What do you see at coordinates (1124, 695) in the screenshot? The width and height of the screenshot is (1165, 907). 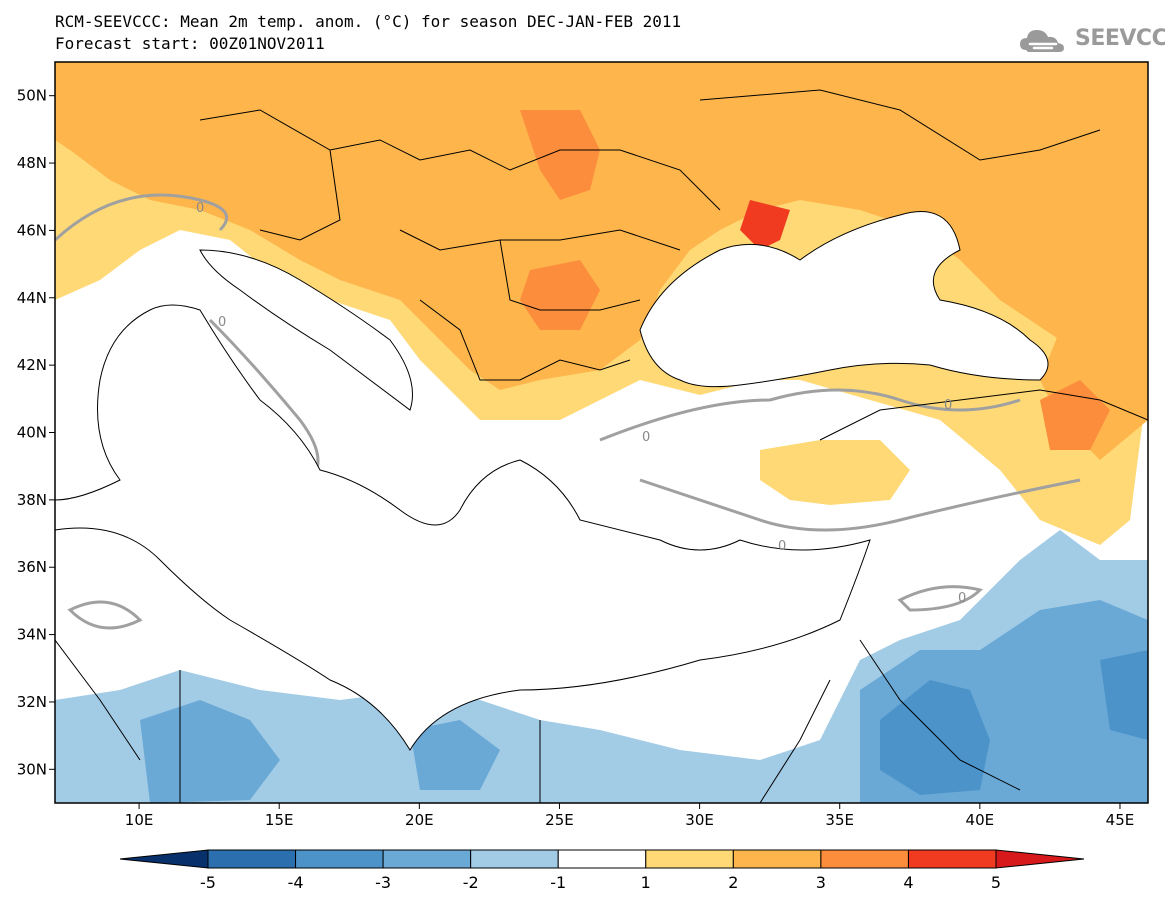 I see `cold-anomaly-3to4-b` at bounding box center [1124, 695].